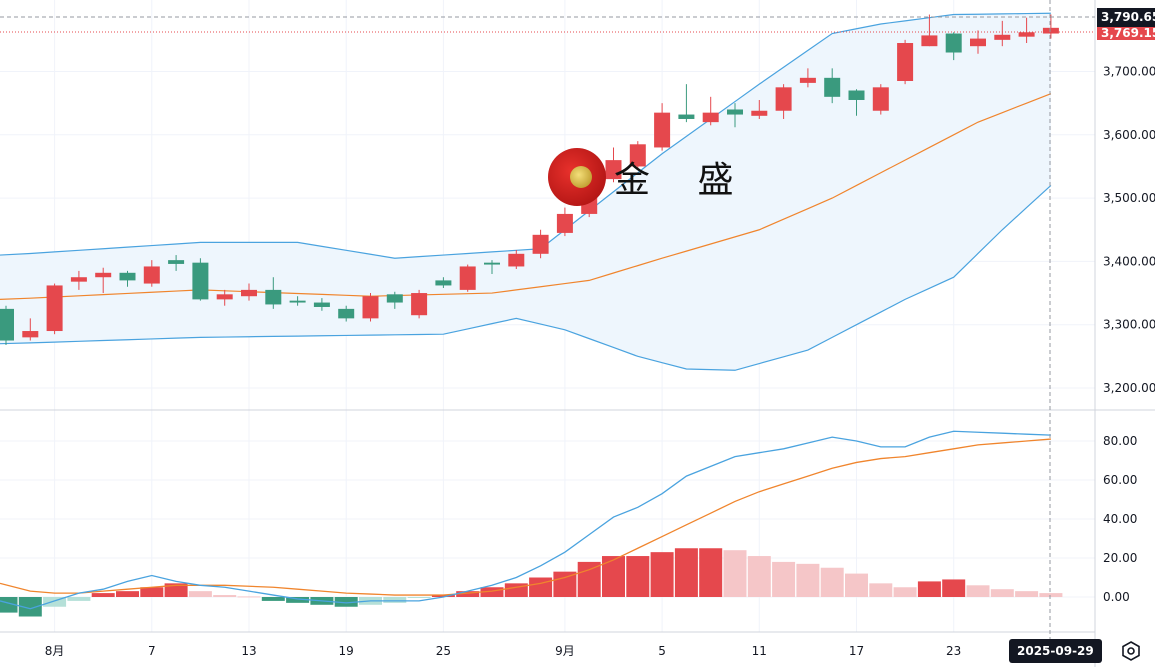 The image size is (1155, 667). I want to click on macd-tick-label: 0.00, so click(1116, 597).